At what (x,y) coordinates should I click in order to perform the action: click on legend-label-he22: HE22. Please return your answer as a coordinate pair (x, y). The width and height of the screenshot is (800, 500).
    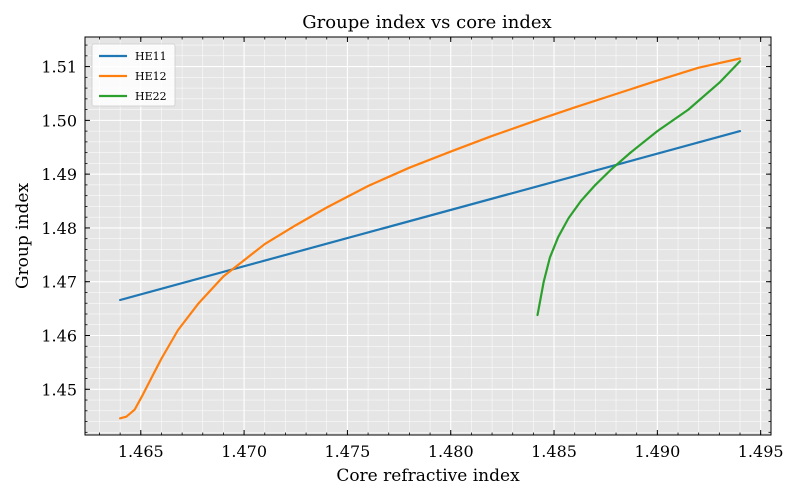
    Looking at the image, I should click on (151, 96).